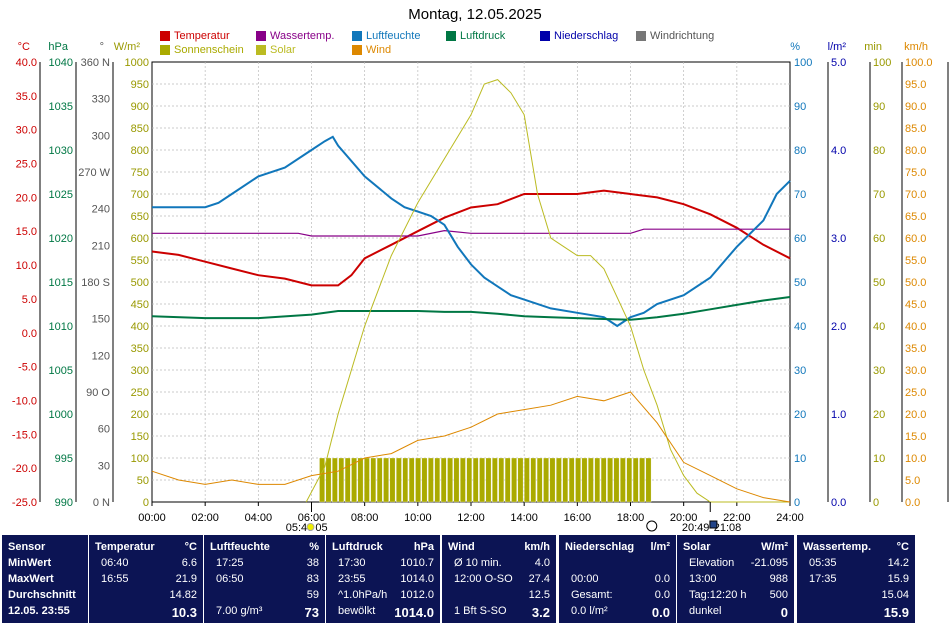 The height and width of the screenshot is (625, 950). I want to click on series-line-wind, so click(471, 447).